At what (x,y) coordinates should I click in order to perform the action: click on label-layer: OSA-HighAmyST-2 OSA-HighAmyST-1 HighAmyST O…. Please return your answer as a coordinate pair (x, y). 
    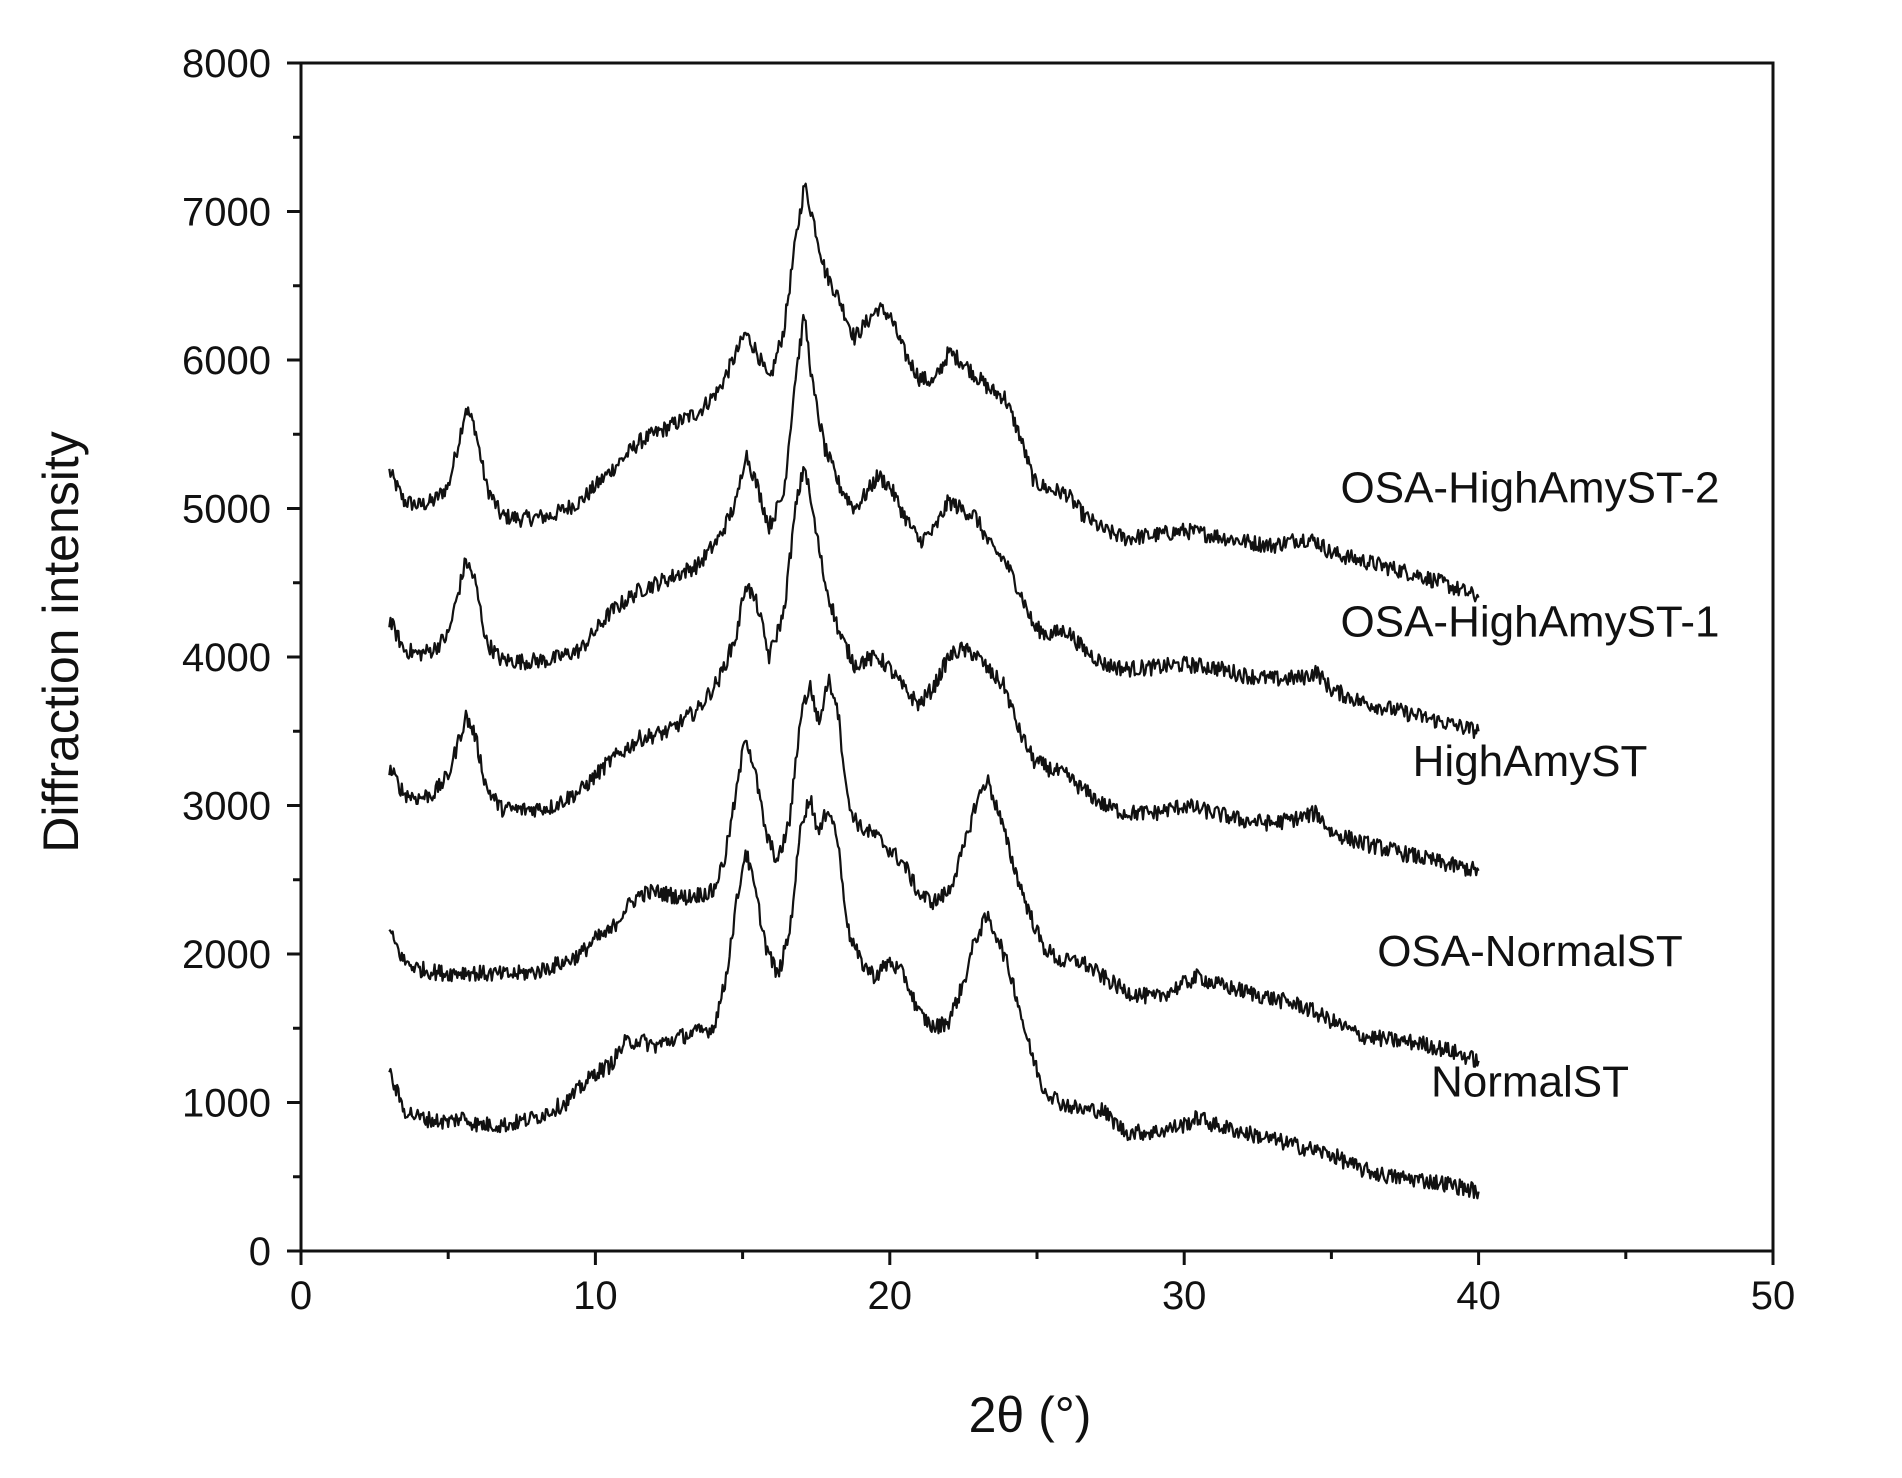
    Looking at the image, I should click on (1530, 785).